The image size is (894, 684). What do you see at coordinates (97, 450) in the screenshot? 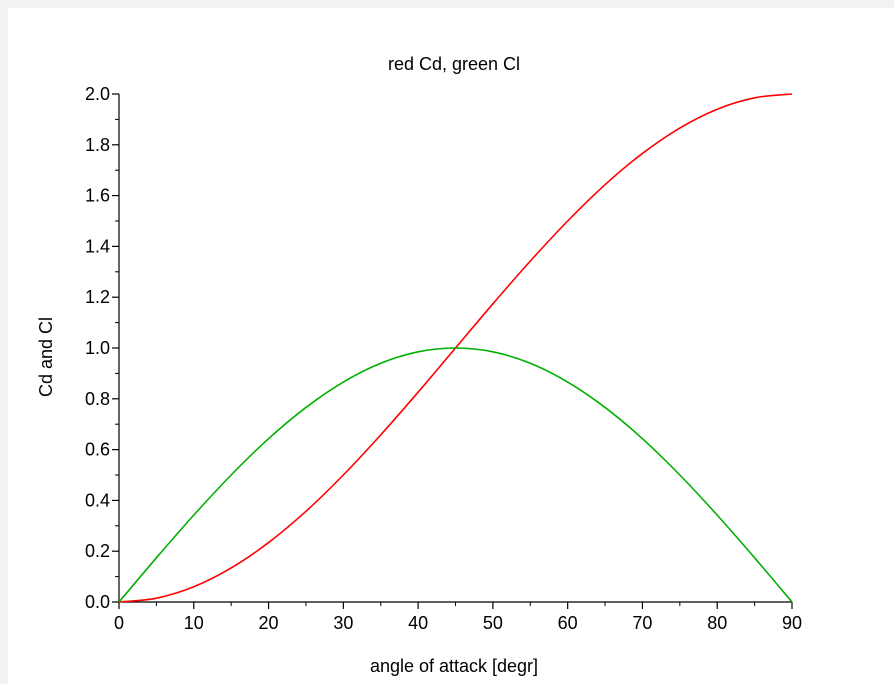
I see `y-tick-label: 0.6` at bounding box center [97, 450].